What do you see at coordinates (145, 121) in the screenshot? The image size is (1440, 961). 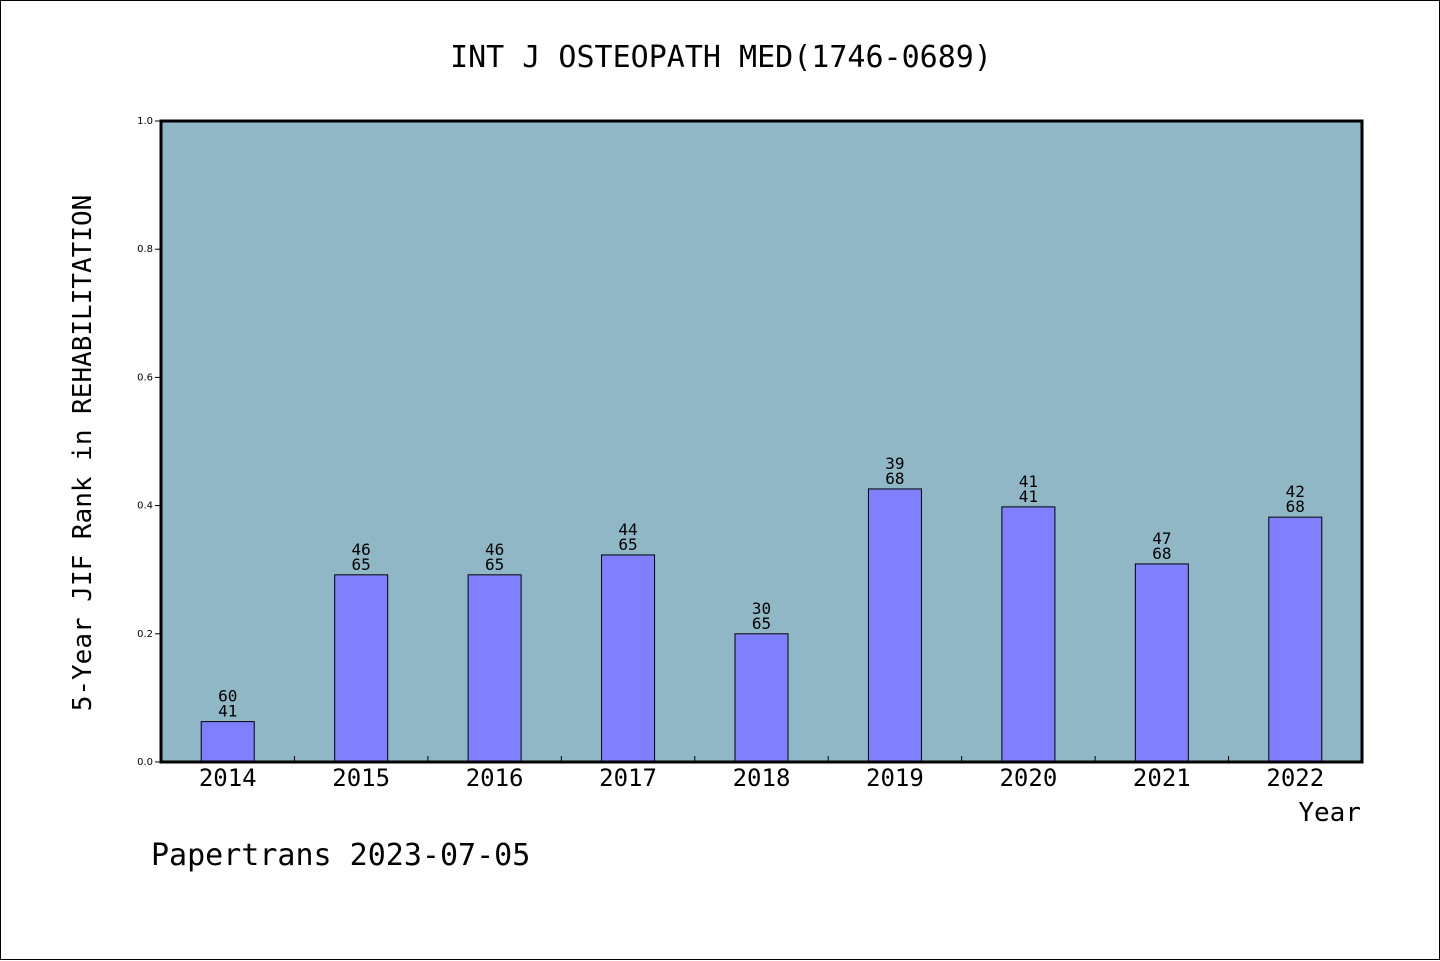 I see `y-tick-label: 1.0` at bounding box center [145, 121].